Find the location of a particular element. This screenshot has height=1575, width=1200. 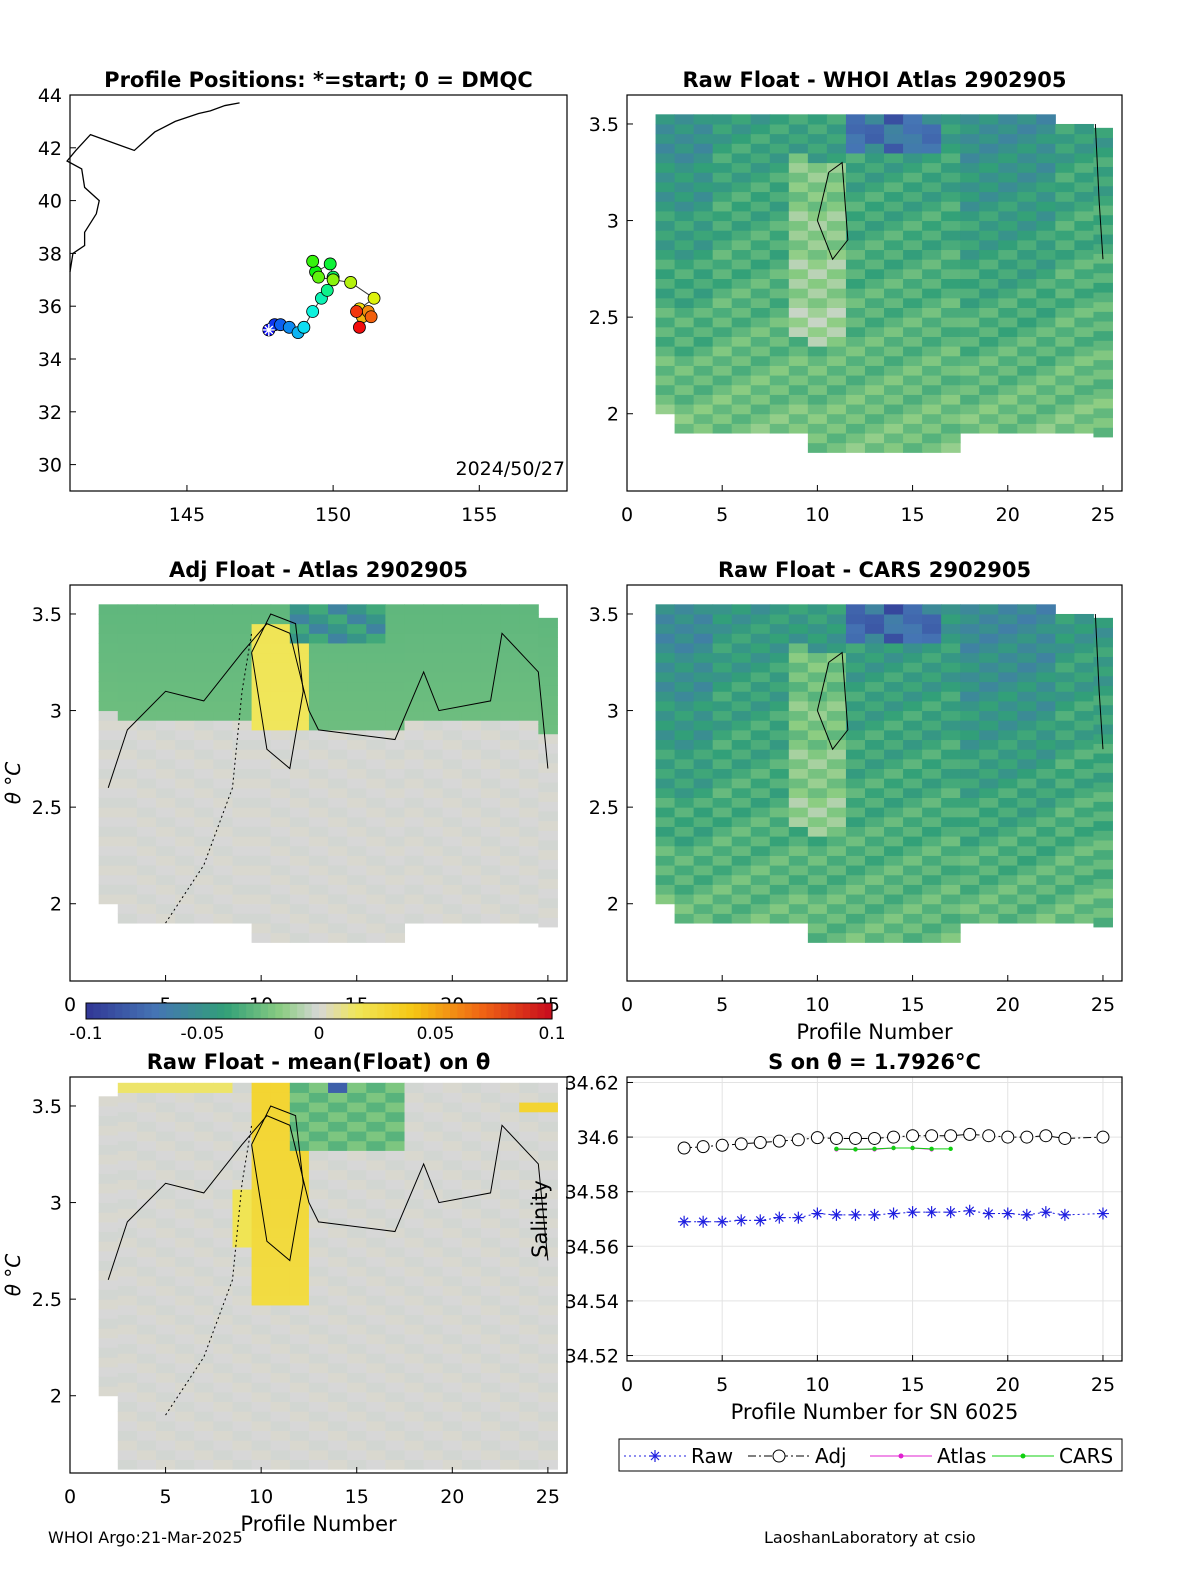

y-tick-label: 2.5 is located at coordinates (47, 1300).